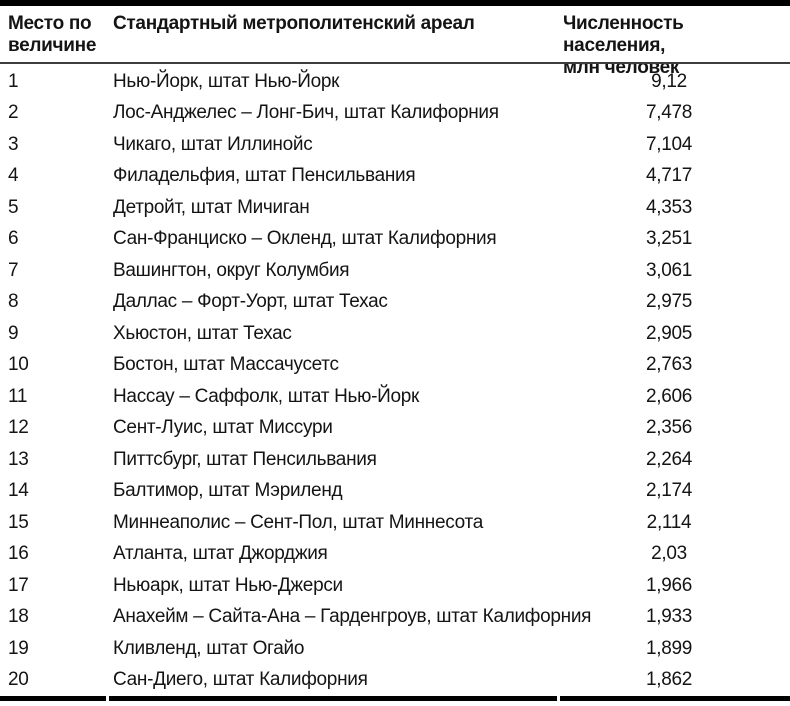  I want to click on table-cell-area: Бостон, штат Массачусетс, so click(226, 365).